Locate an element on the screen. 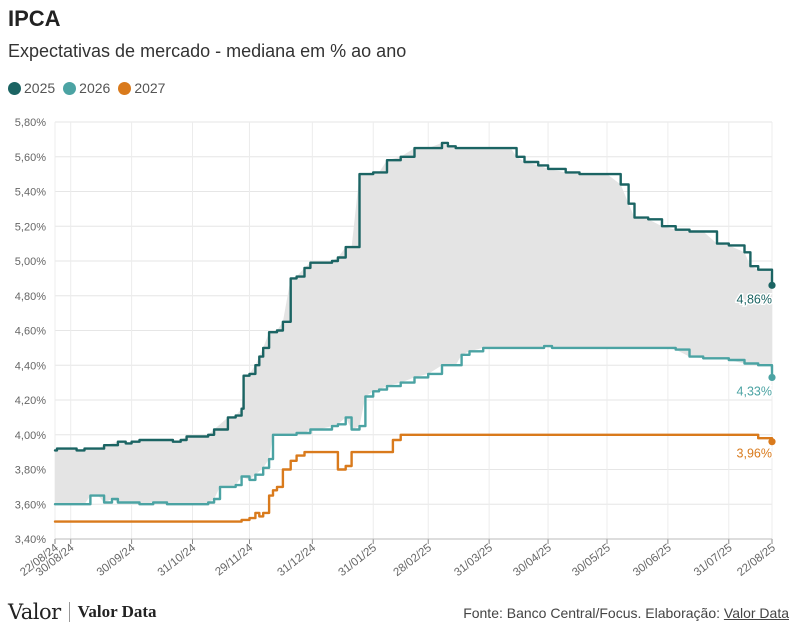 Image resolution: width=809 pixels, height=626 pixels. x-tick-label: 30/06/25 is located at coordinates (652, 560).